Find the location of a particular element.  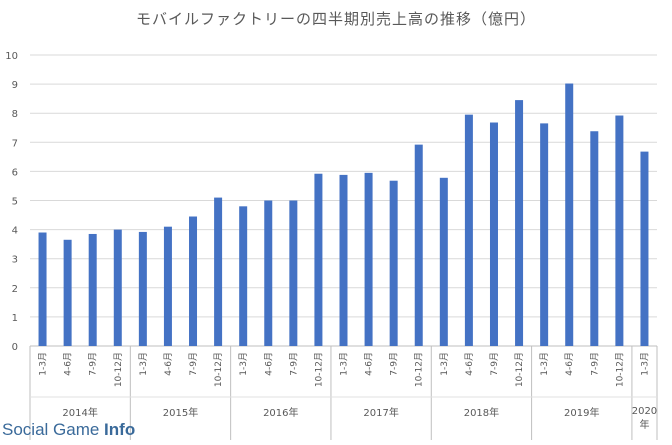

year-label: 2014年 is located at coordinates (79, 412).